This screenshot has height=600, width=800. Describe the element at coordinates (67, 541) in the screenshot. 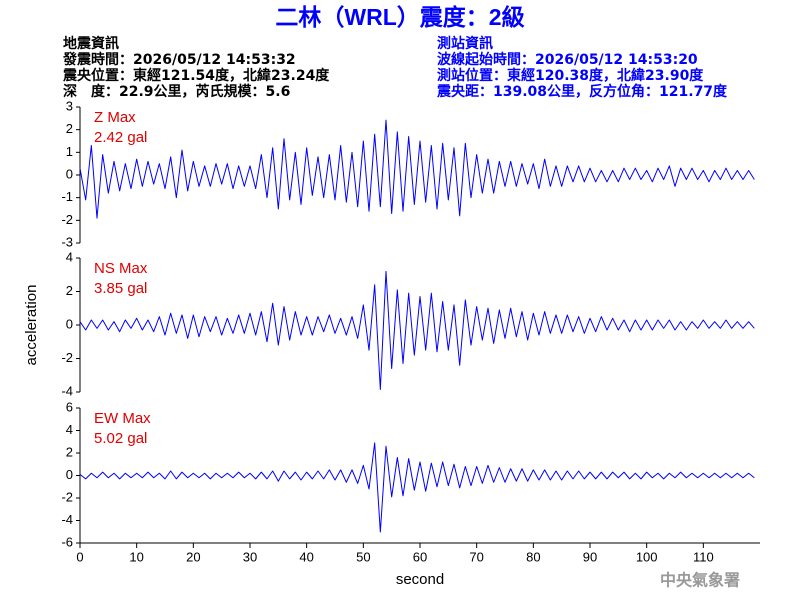

I see `y-tick-label: -6` at that location.